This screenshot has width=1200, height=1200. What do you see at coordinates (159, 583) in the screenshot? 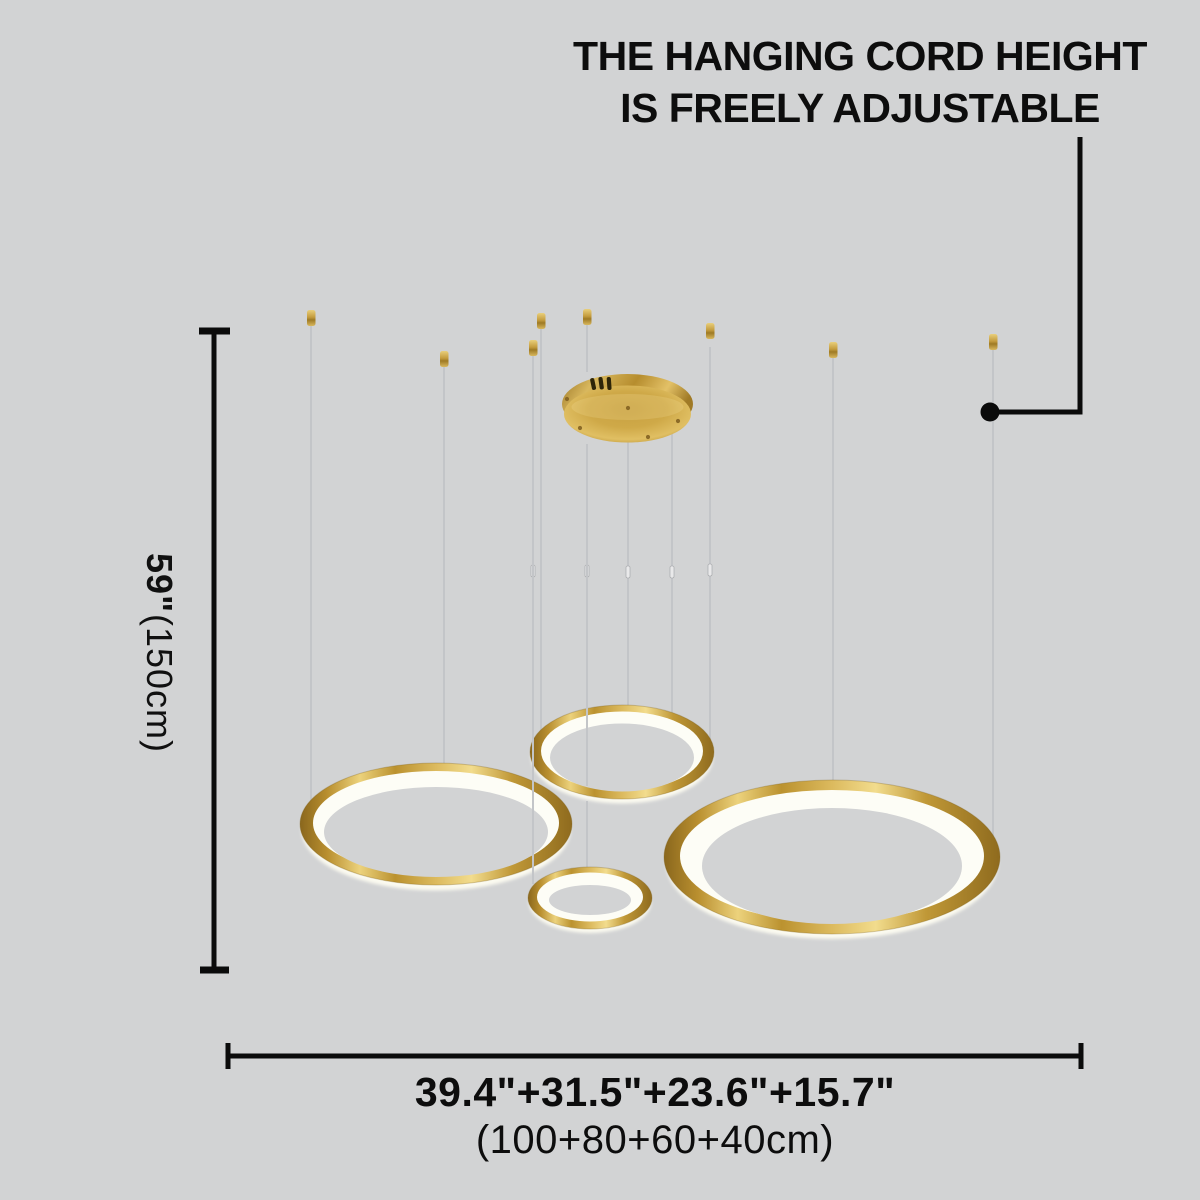
I see `height-imperial-value: 59"` at bounding box center [159, 583].